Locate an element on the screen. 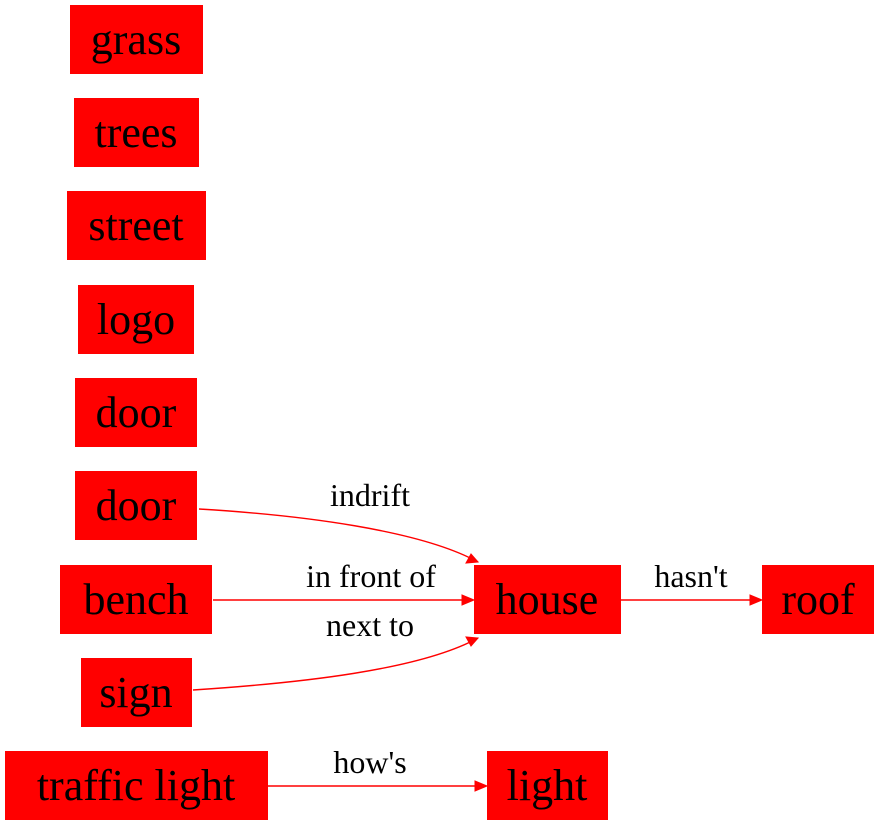 Image resolution: width=879 pixels, height=827 pixels. node-label-logo: logo is located at coordinates (136, 319).